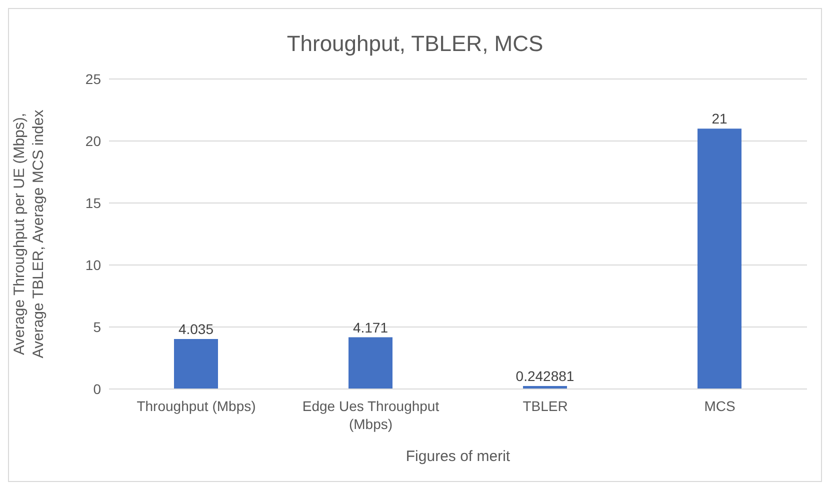 The height and width of the screenshot is (487, 826). Describe the element at coordinates (545, 406) in the screenshot. I see `x-tick-label: TBLER` at that location.